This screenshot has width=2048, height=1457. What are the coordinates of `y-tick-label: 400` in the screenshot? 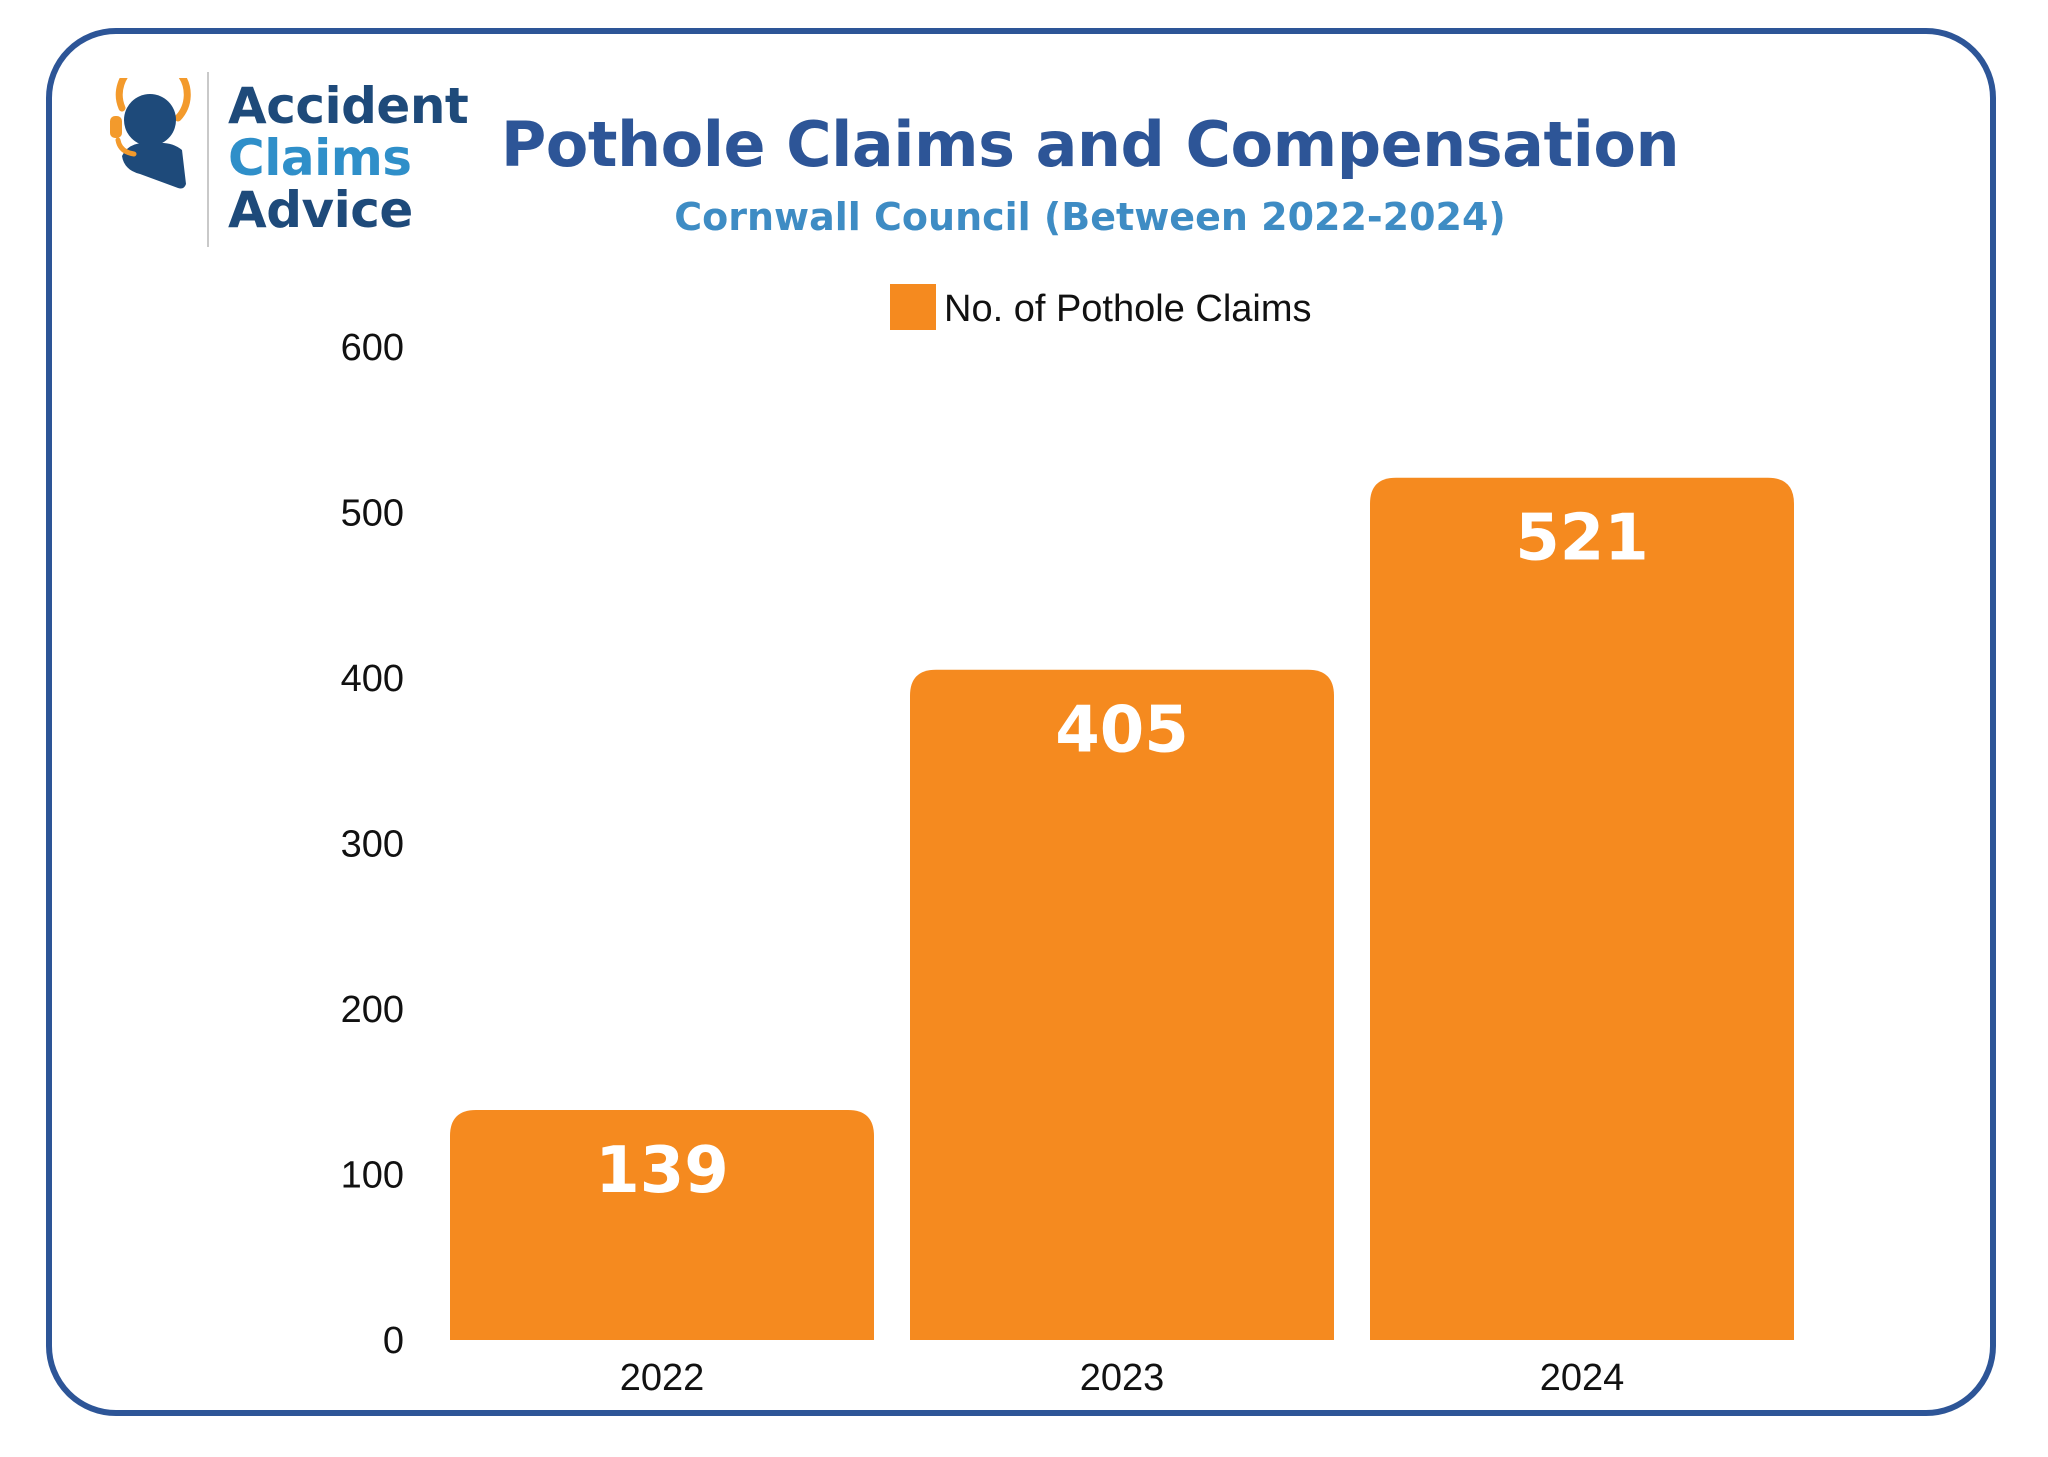 It's located at (372, 679).